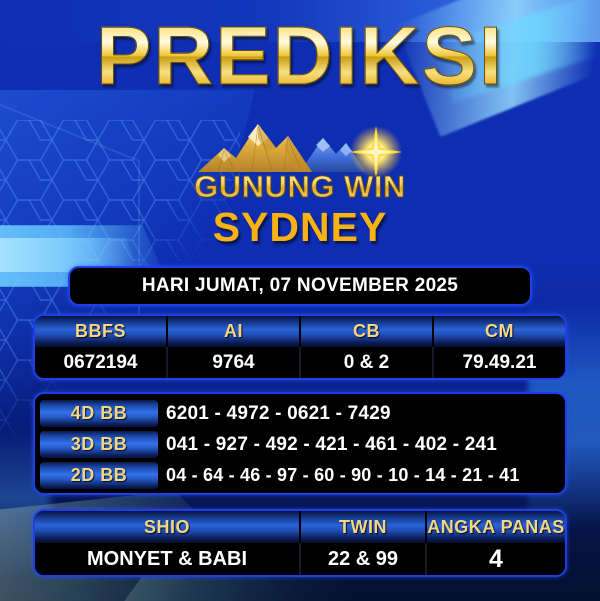 Image resolution: width=600 pixels, height=601 pixels. What do you see at coordinates (234, 362) in the screenshot?
I see `stats-value-ai: 9764` at bounding box center [234, 362].